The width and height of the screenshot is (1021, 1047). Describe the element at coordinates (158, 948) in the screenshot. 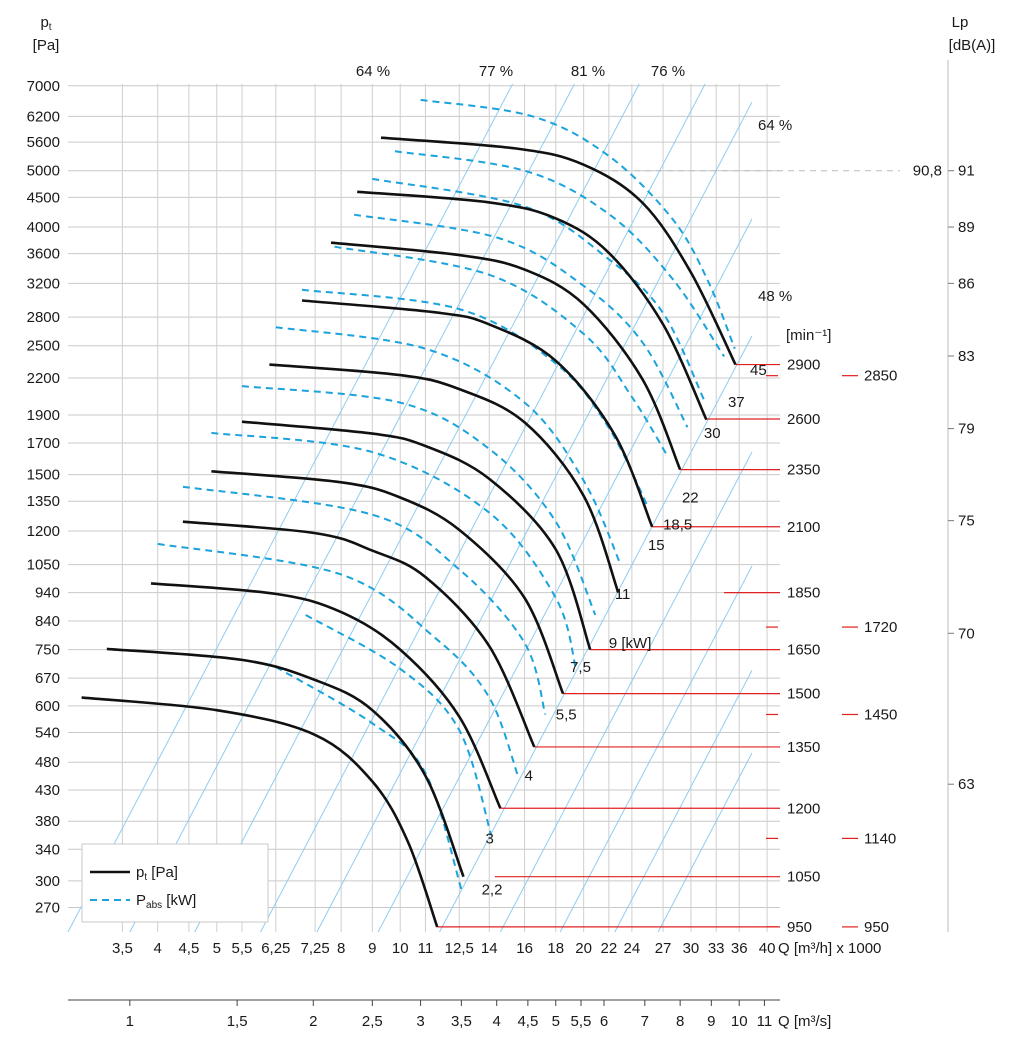

I see `x-tick-label-m3h: 4` at that location.